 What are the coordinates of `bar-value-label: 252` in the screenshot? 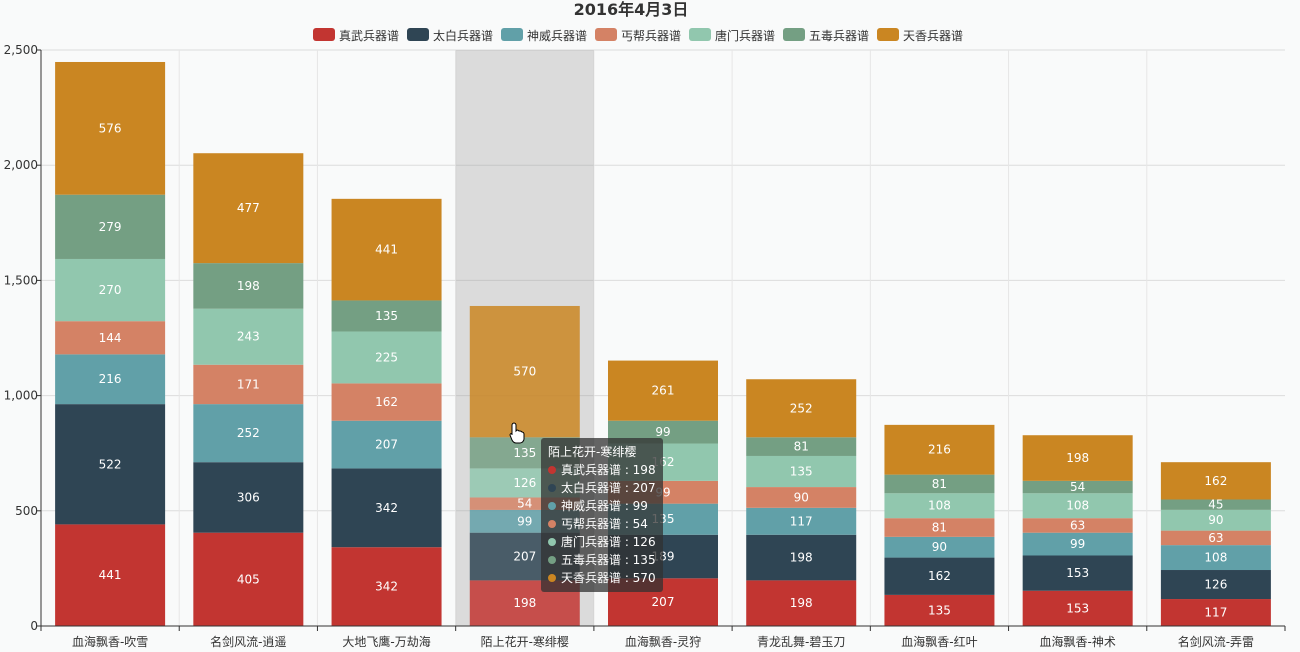 It's located at (801, 408).